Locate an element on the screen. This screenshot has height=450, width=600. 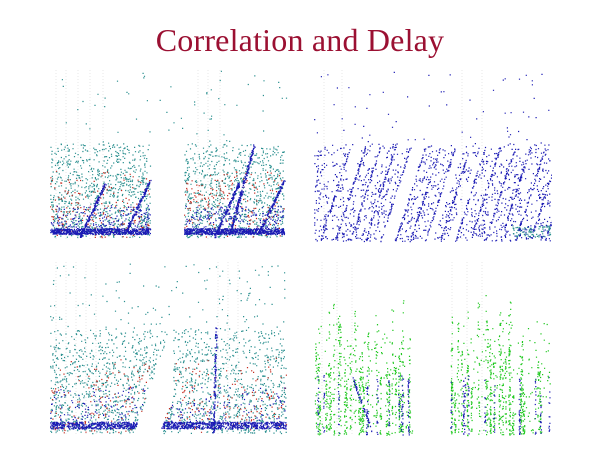
streak-dots-blue is located at coordinates (432, 193).